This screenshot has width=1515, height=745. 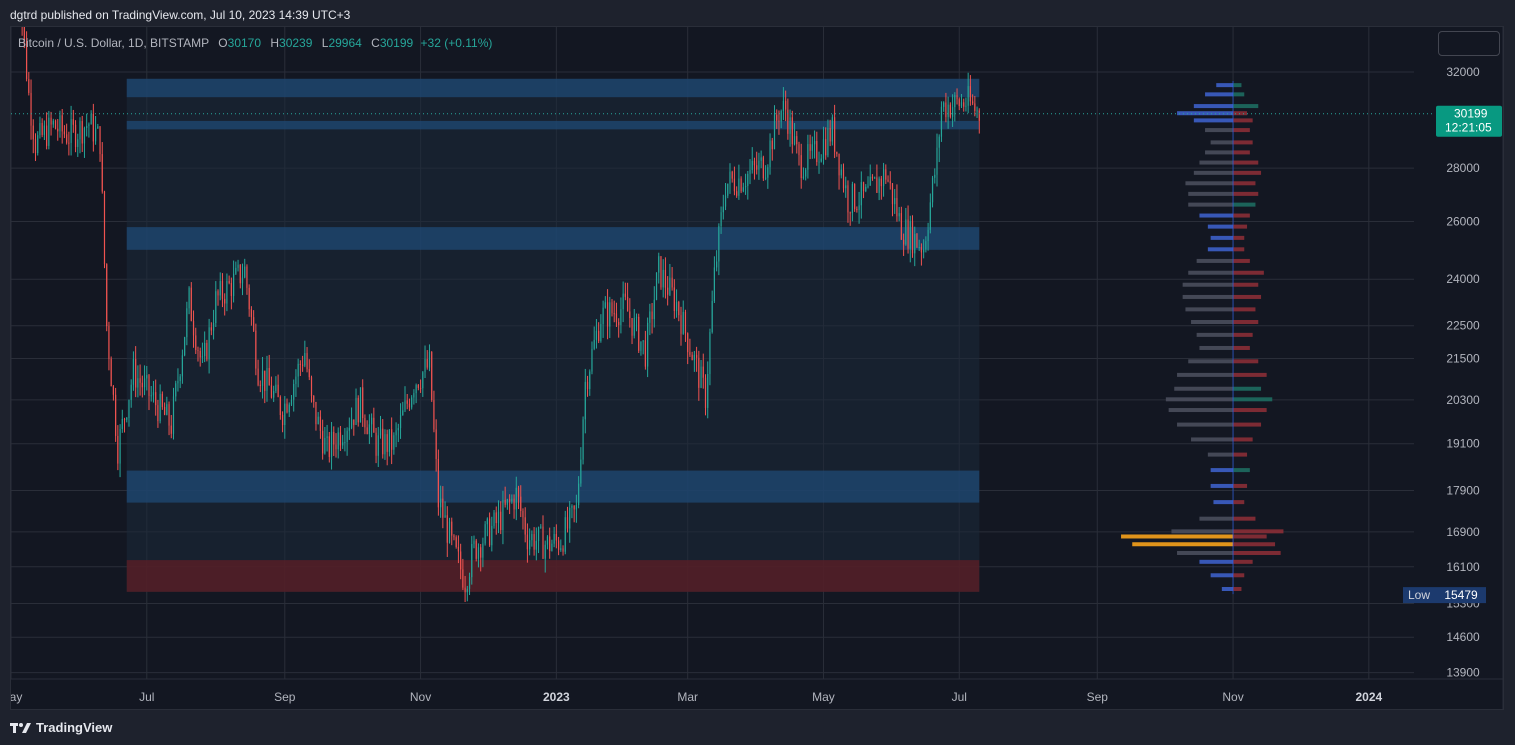 I want to click on high-label: H, so click(x=275, y=43).